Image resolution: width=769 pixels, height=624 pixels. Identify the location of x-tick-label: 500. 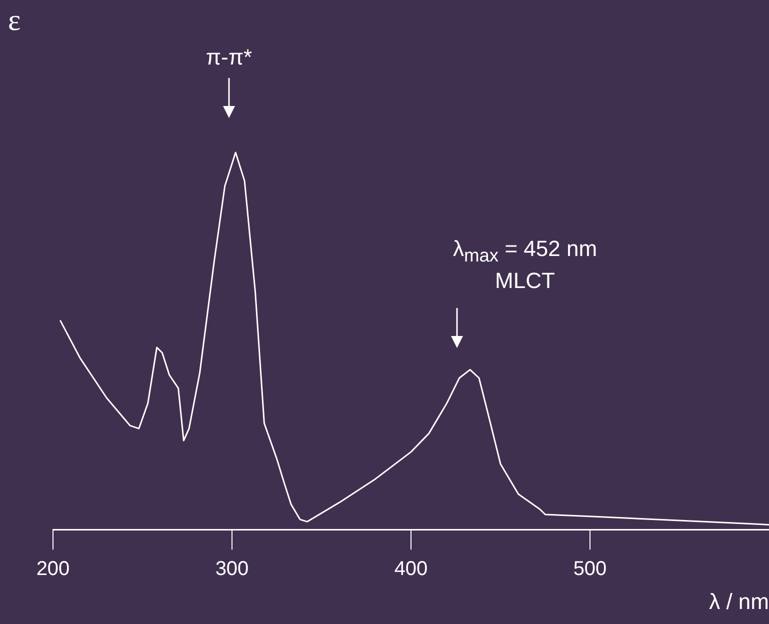
(590, 569).